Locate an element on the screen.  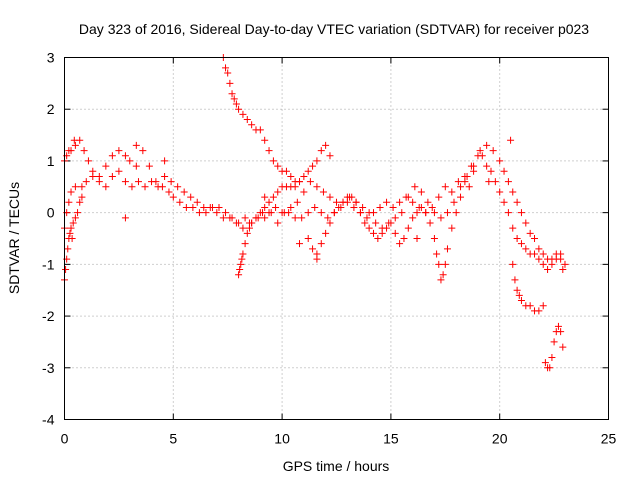
x-tick-label: 15 is located at coordinates (391, 439).